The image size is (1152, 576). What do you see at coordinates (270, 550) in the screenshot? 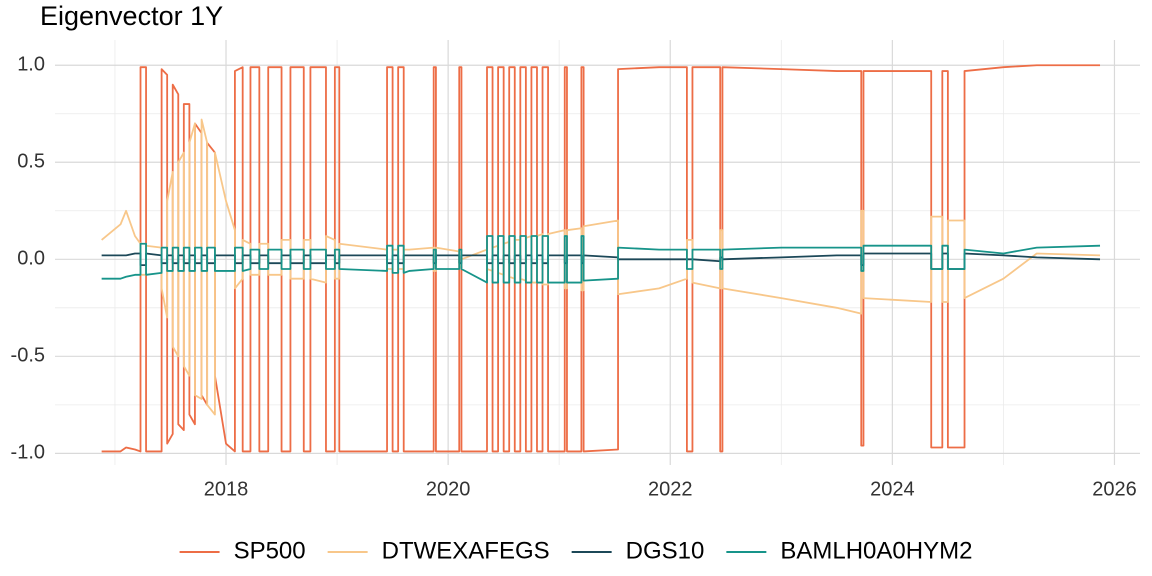
I see `legend-label: SP500` at bounding box center [270, 550].